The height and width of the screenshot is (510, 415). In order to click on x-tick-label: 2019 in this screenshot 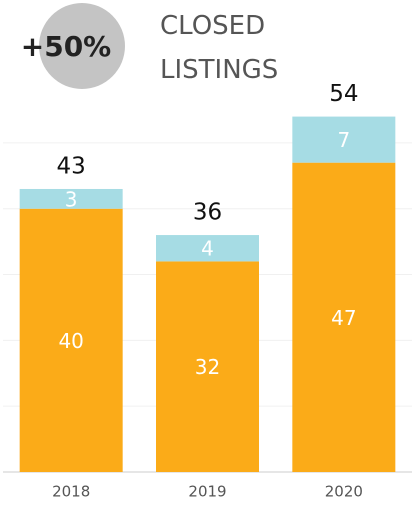, I will do `click(207, 492)`.